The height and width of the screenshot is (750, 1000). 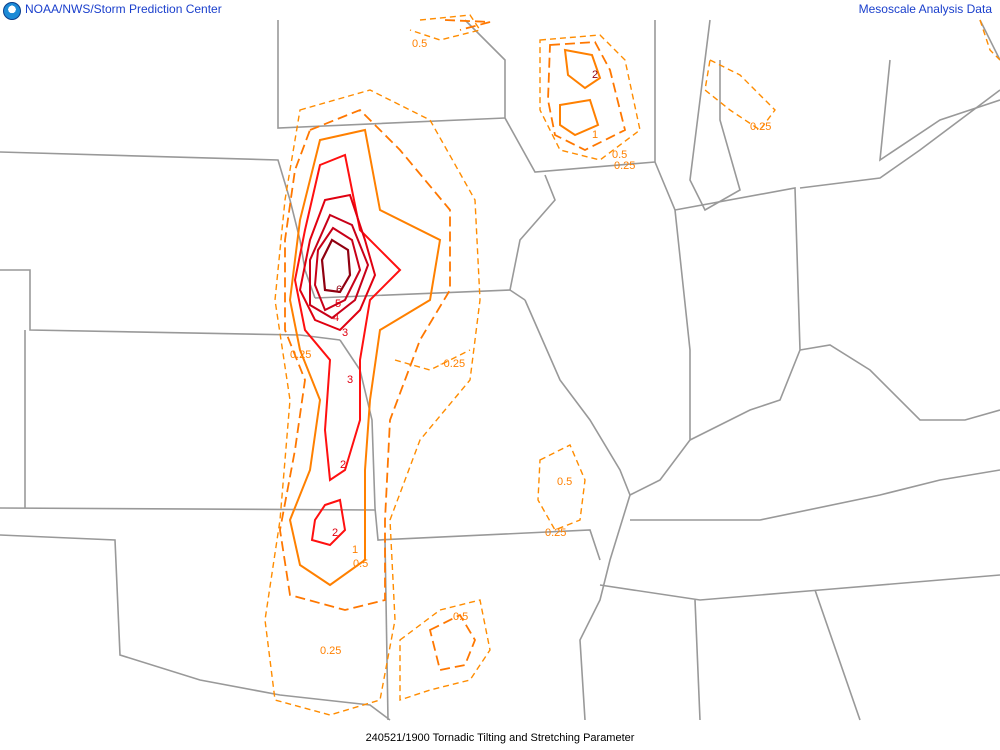 What do you see at coordinates (123, 9) in the screenshot?
I see `header-left-title: NOAA/NWS/Storm Prediction Center` at bounding box center [123, 9].